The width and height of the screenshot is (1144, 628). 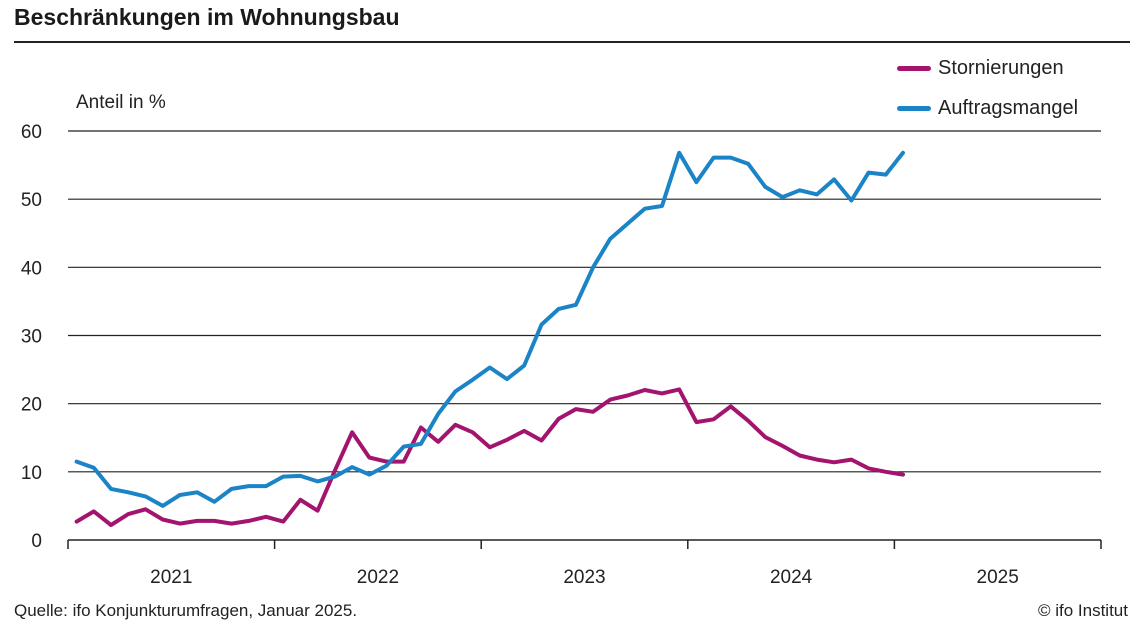 What do you see at coordinates (1082, 610) in the screenshot?
I see `copyright-note: © ifo Institut` at bounding box center [1082, 610].